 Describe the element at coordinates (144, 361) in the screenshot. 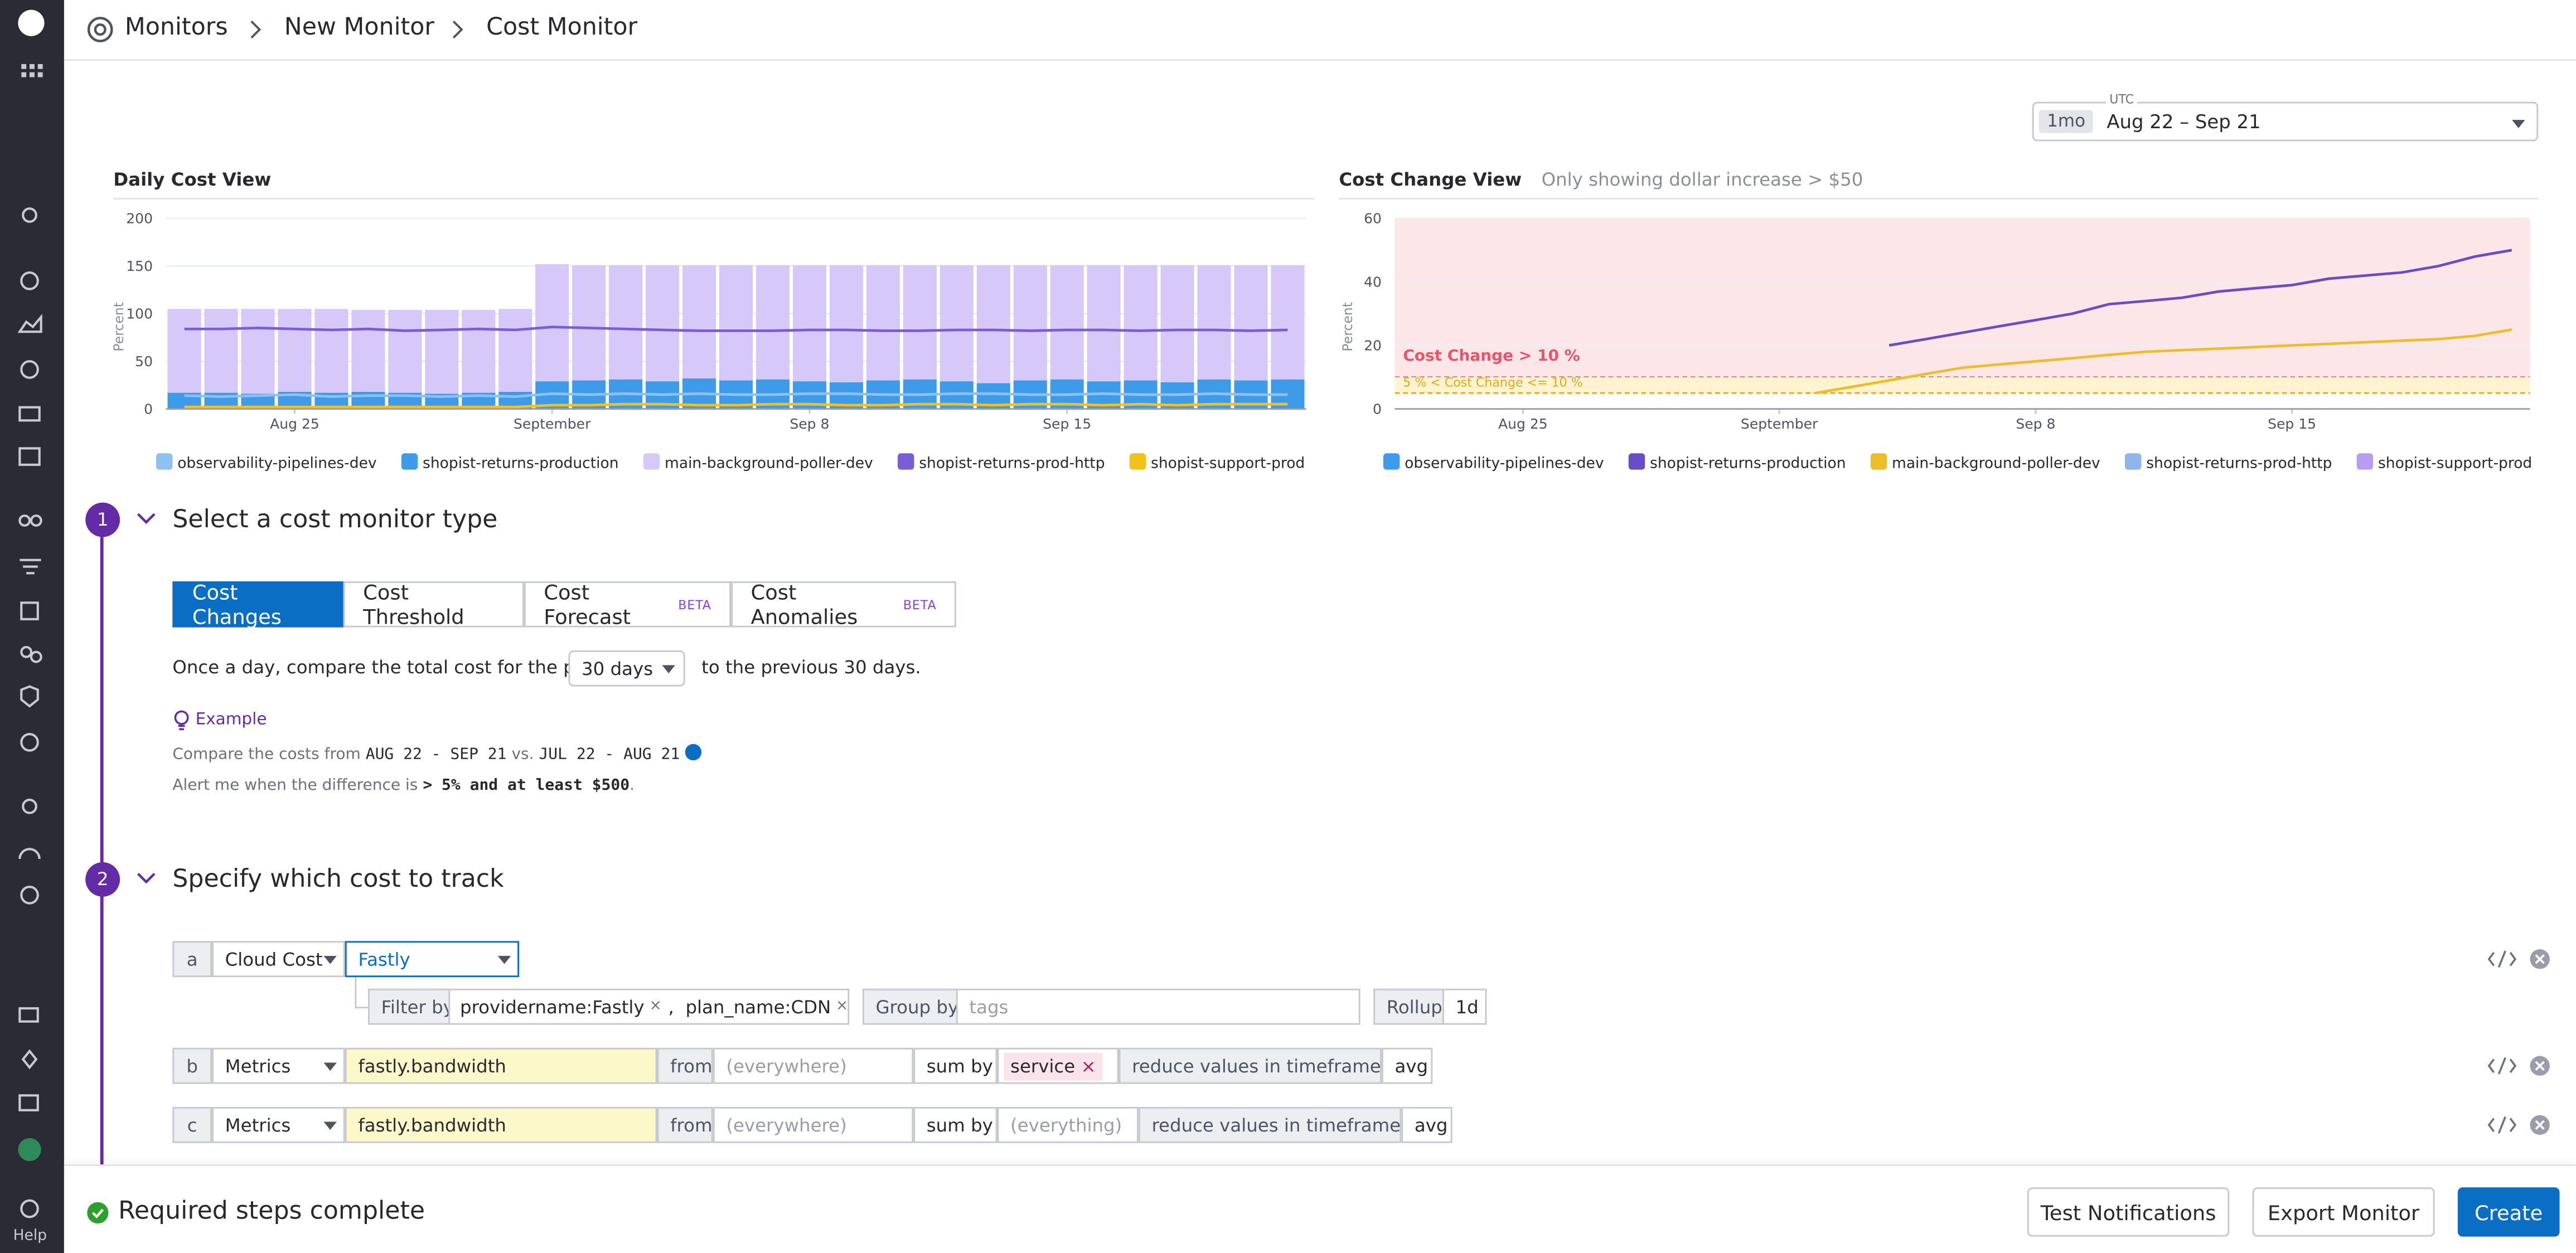

I see `y-tick-label: 50` at that location.